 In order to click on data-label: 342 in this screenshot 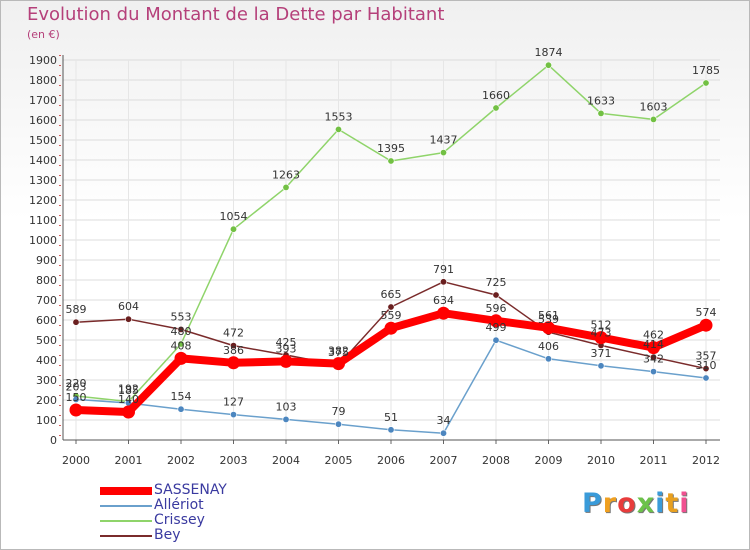, I will do `click(653, 359)`.